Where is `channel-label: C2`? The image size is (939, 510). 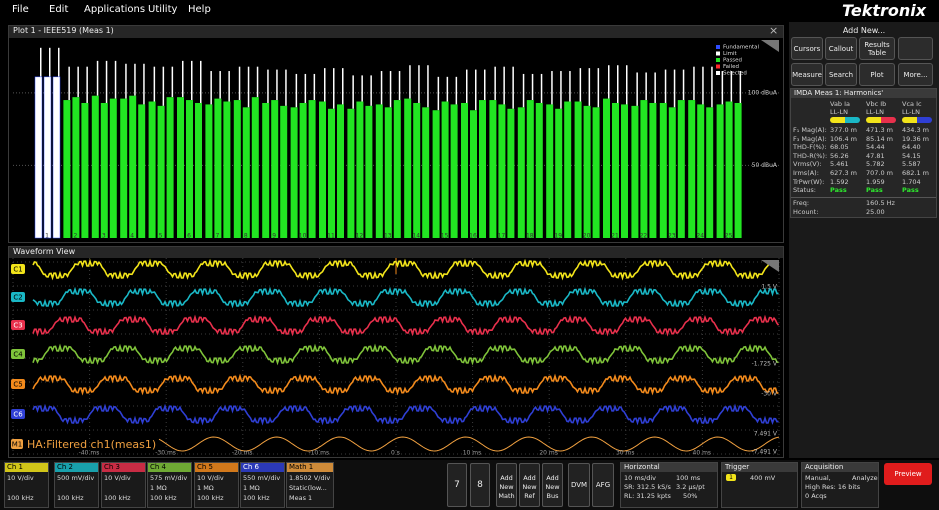
channel-label: C2 is located at coordinates (17, 298).